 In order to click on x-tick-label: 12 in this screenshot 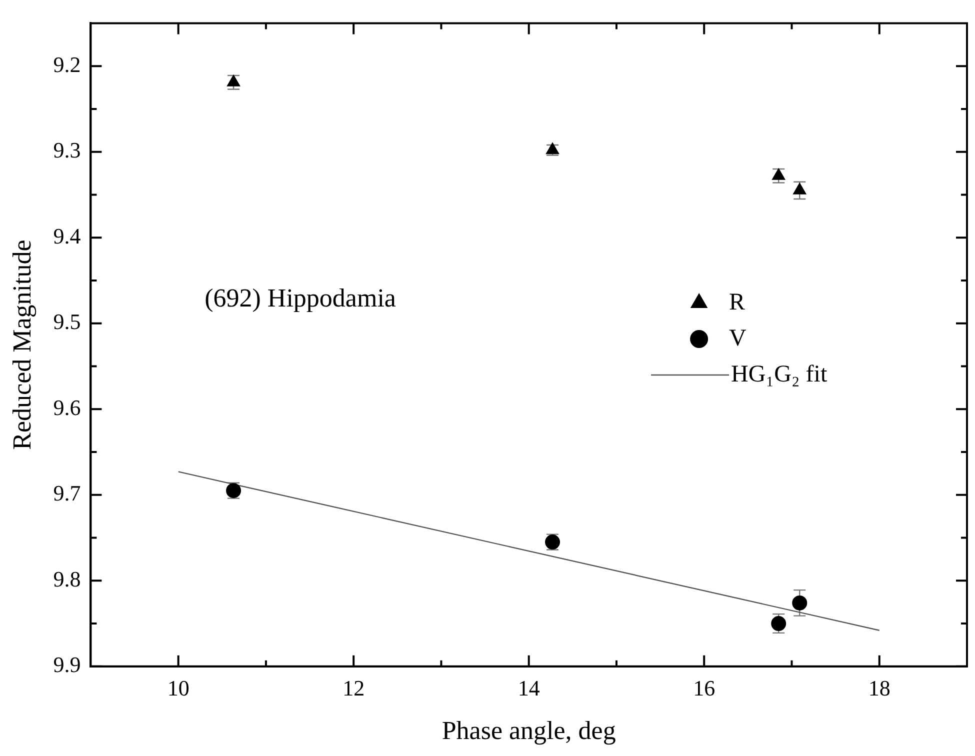, I will do `click(353, 687)`.